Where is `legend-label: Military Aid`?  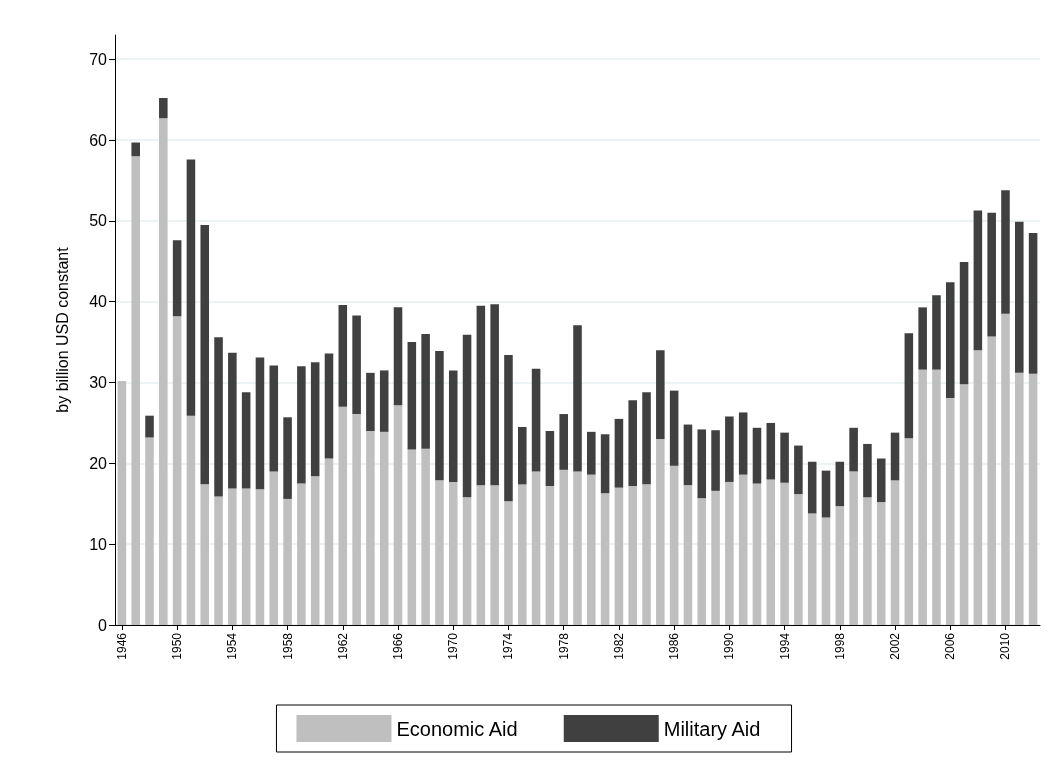 legend-label: Military Aid is located at coordinates (712, 728).